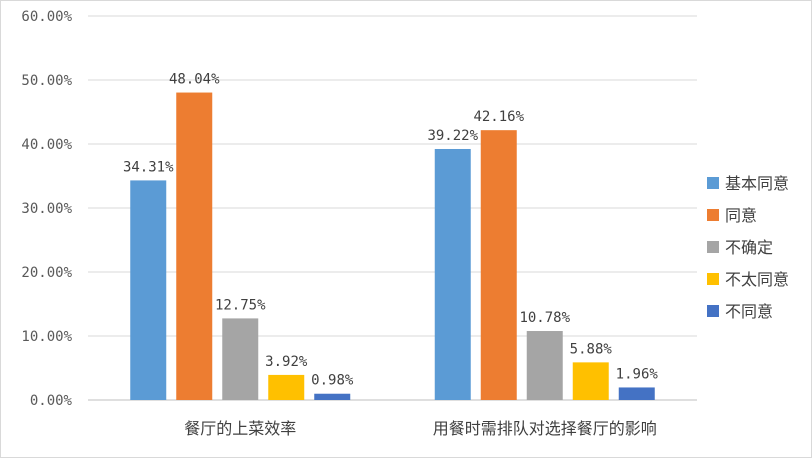  I want to click on y-tick-label: 10.00%, so click(46, 337).